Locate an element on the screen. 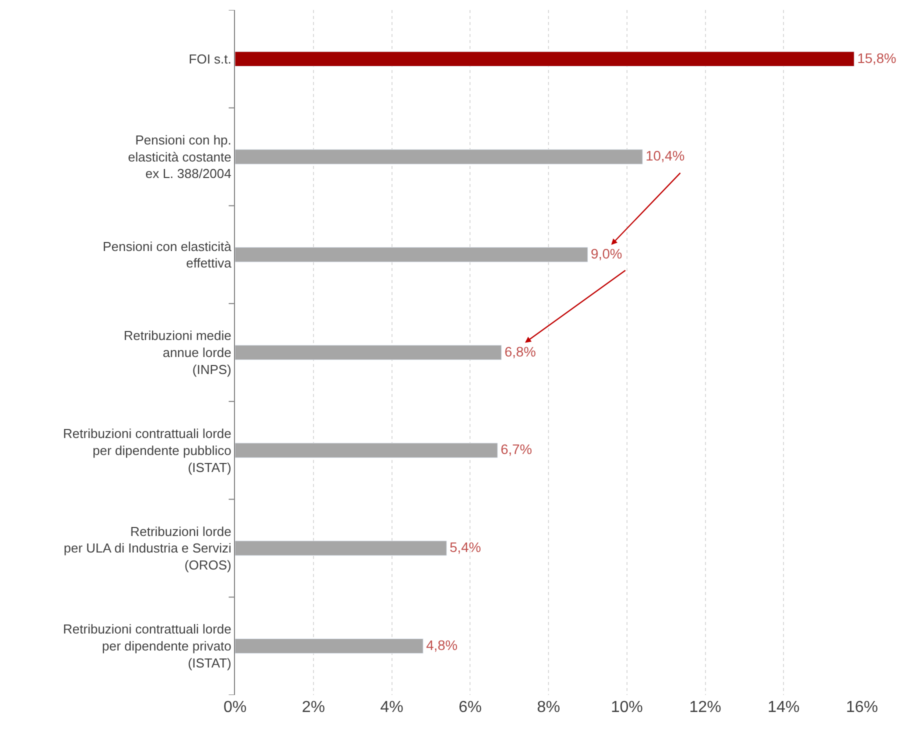 The height and width of the screenshot is (740, 902). y-tick-label: Retribuzioni contrattuali lorde per dipendente privato (ISTAT) is located at coordinates (147, 646).